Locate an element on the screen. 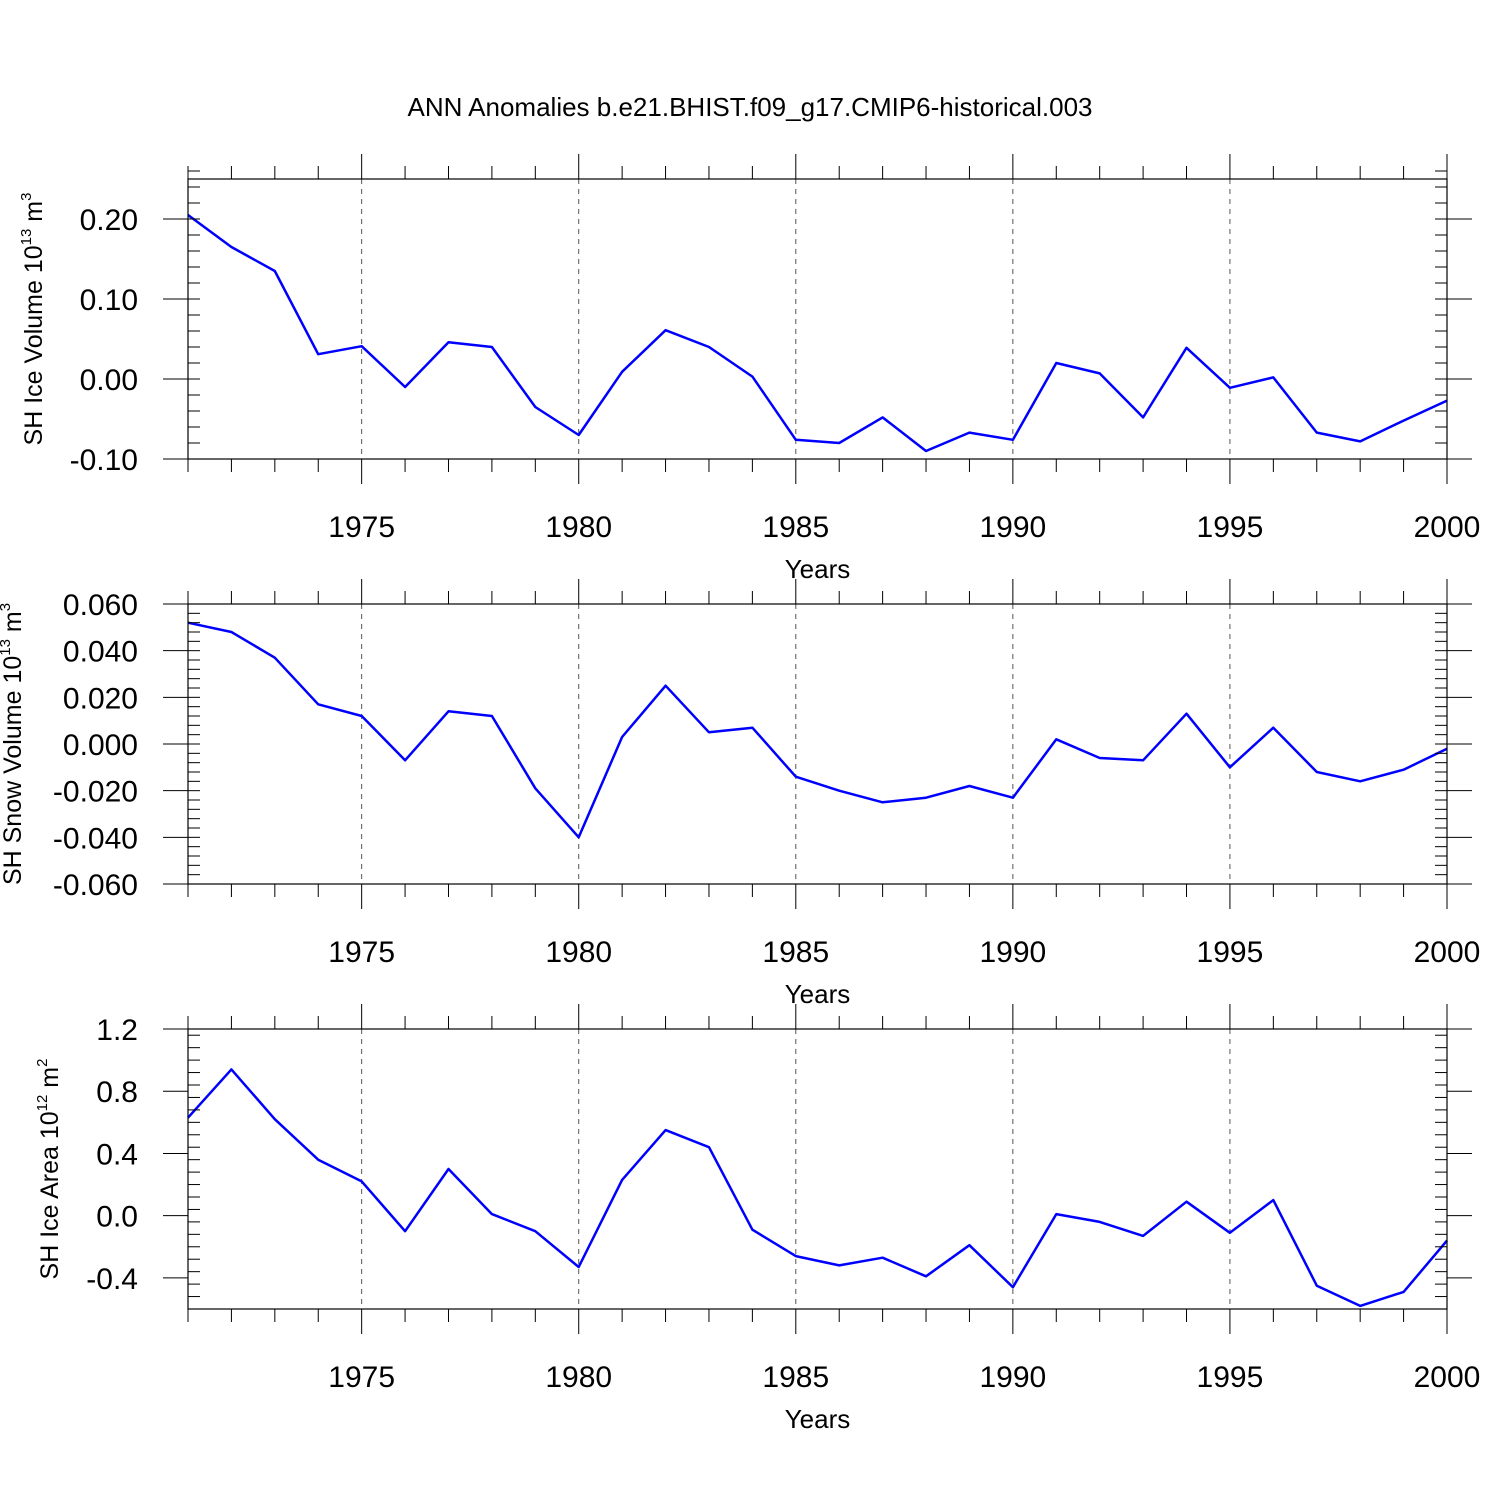  y-tick-label: 0.20 is located at coordinates (109, 220).